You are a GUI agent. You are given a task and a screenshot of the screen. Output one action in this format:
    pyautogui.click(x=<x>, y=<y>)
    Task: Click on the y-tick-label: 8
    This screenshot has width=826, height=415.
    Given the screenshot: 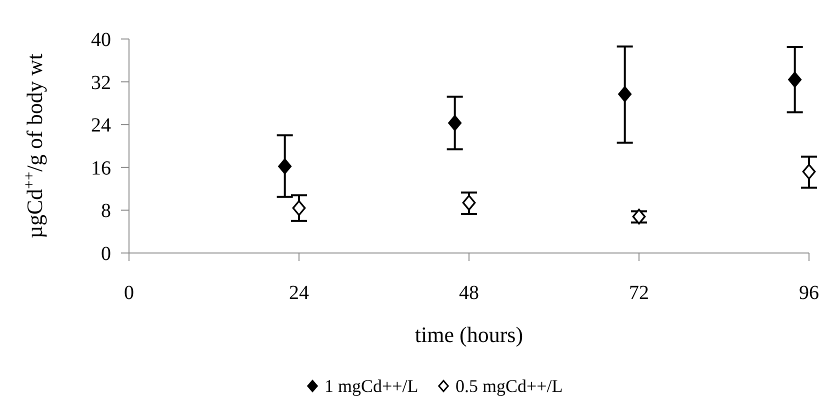 What is the action you would take?
    pyautogui.click(x=106, y=211)
    